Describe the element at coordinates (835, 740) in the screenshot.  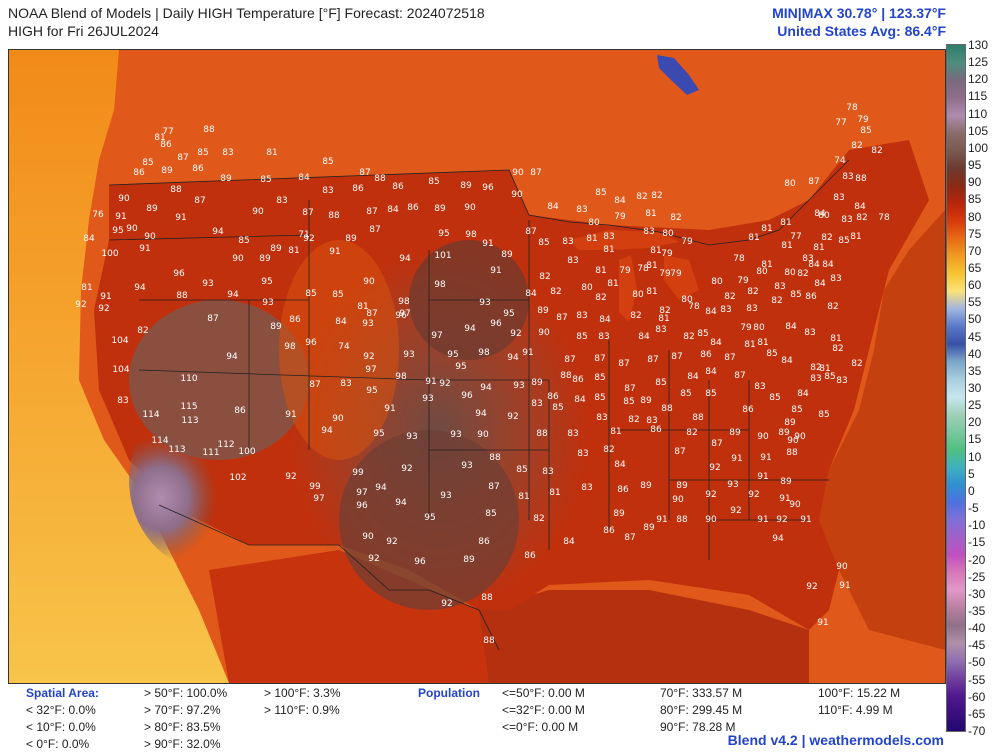
I see `footer-credit: Blend v4.2 | weathermodels.com` at that location.